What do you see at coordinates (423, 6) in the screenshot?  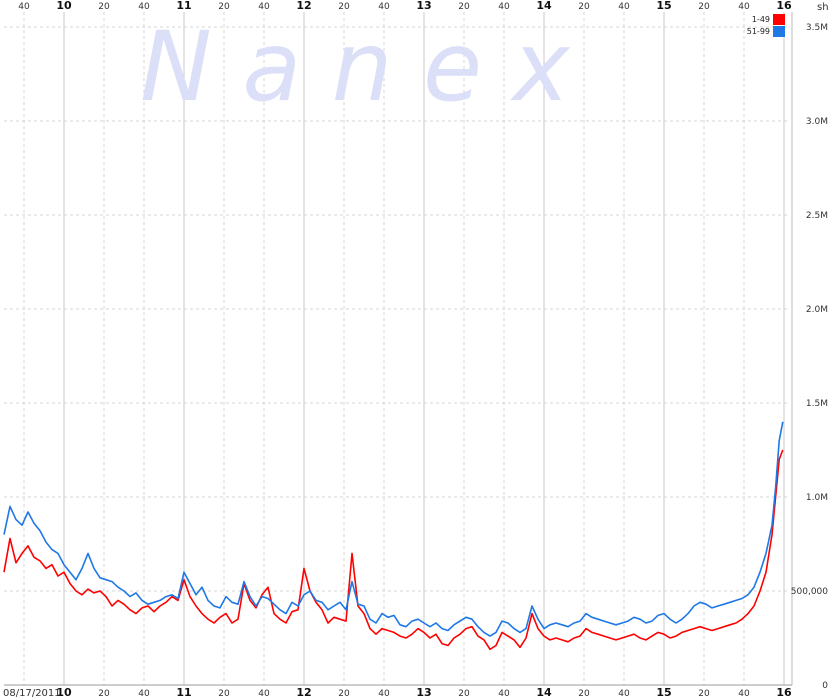 I see `x-tick-top-label: 13` at bounding box center [423, 6].